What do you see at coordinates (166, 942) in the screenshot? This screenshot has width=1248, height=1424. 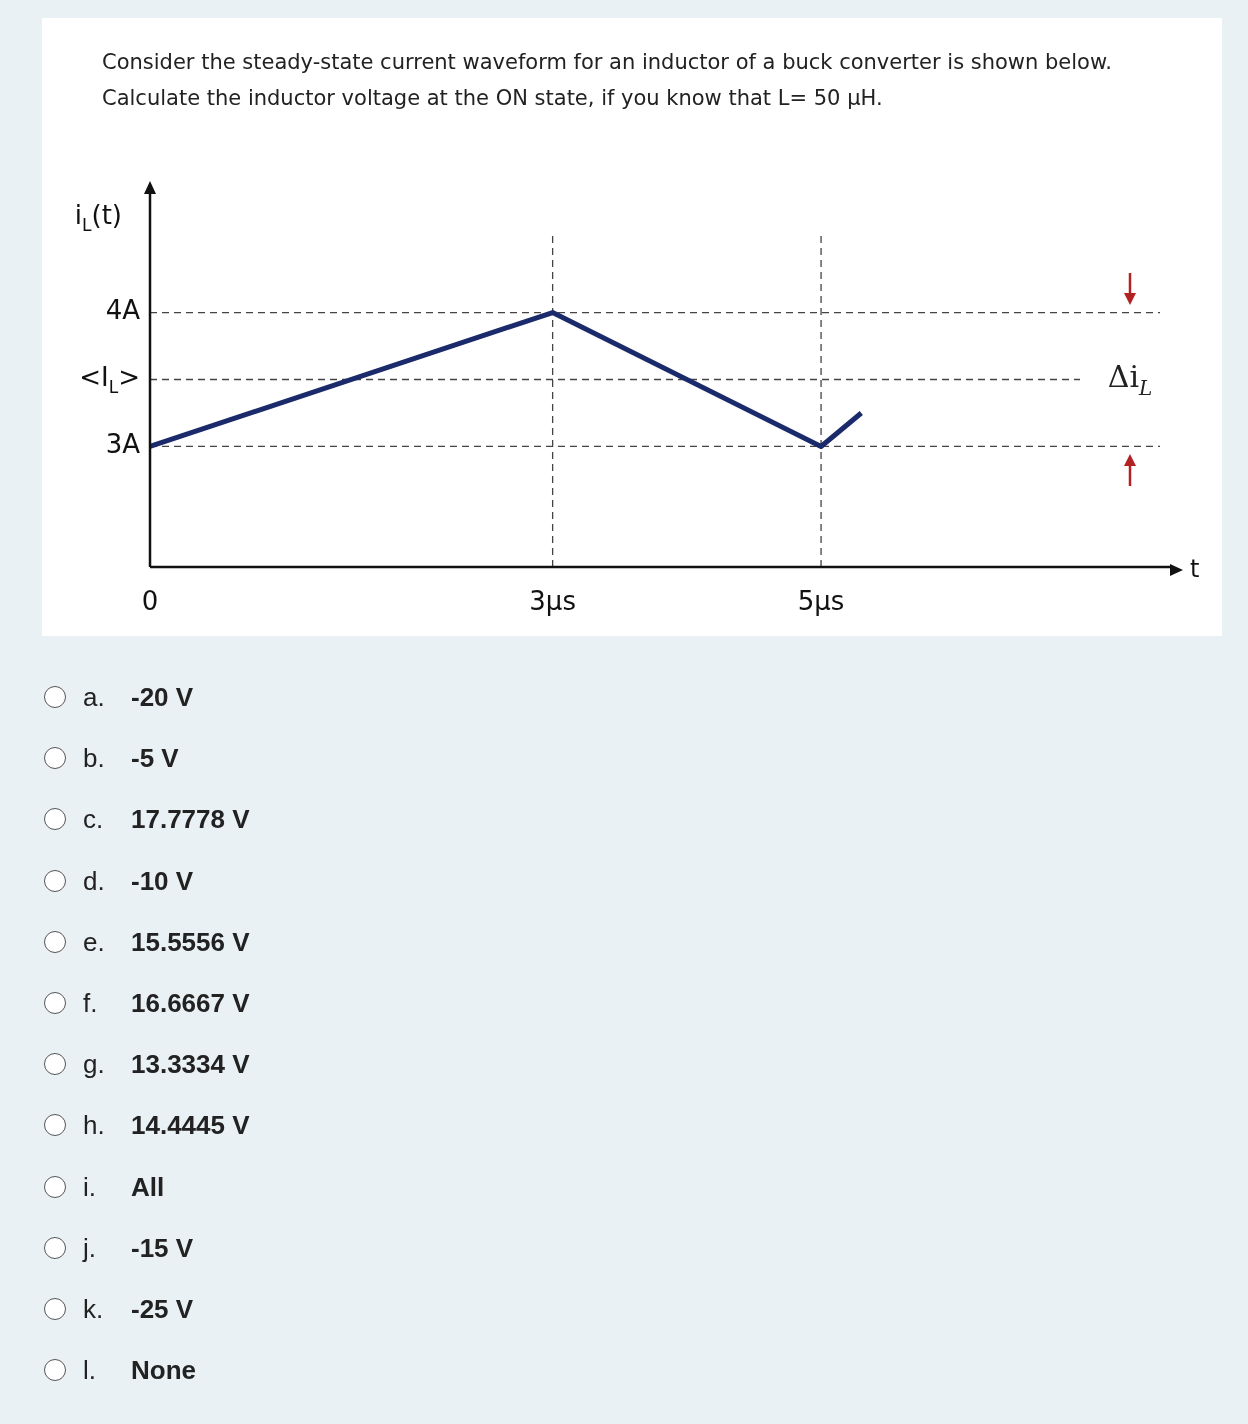 I see `text: e. 15.5556 V` at bounding box center [166, 942].